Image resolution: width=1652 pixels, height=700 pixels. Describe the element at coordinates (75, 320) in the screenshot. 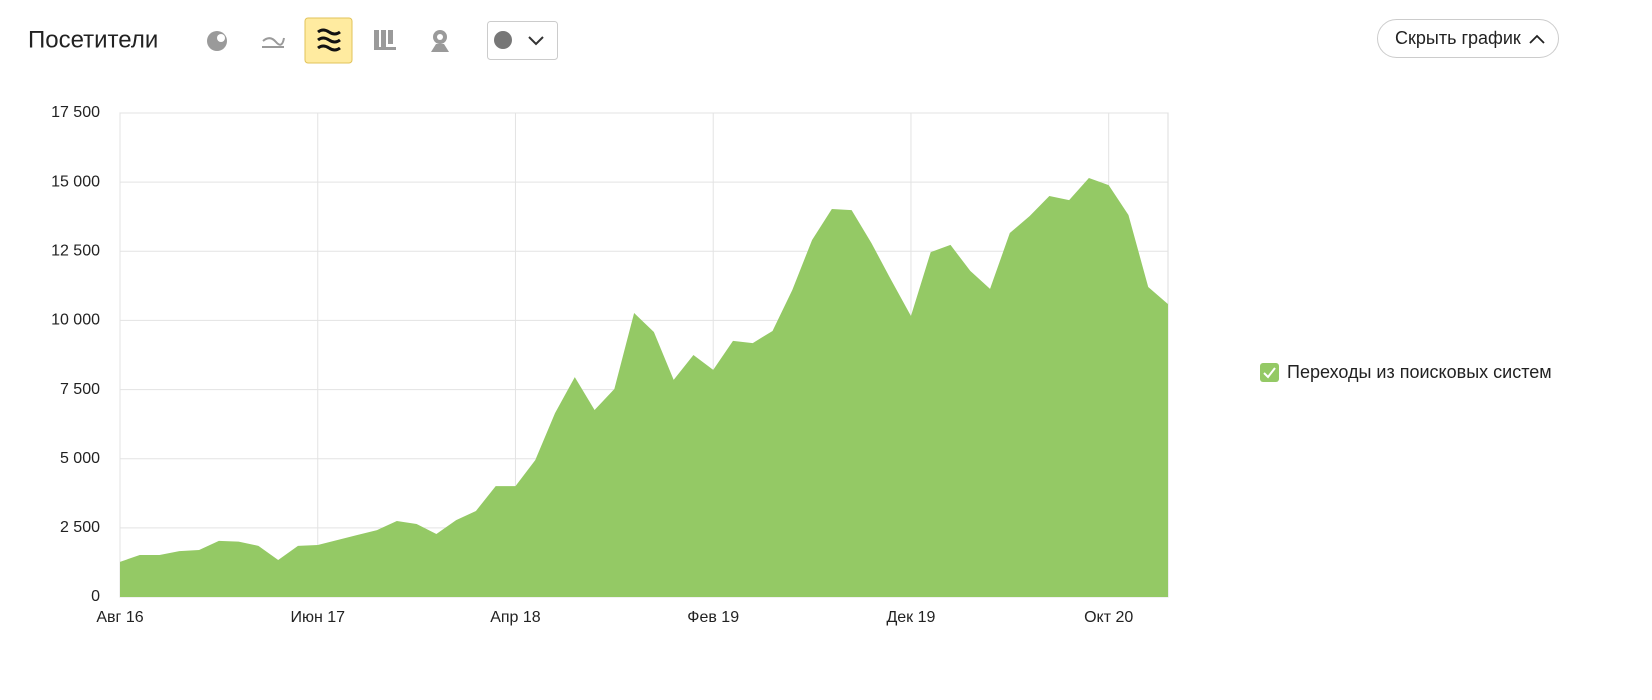

I see `y-tick-label: 10 000` at that location.